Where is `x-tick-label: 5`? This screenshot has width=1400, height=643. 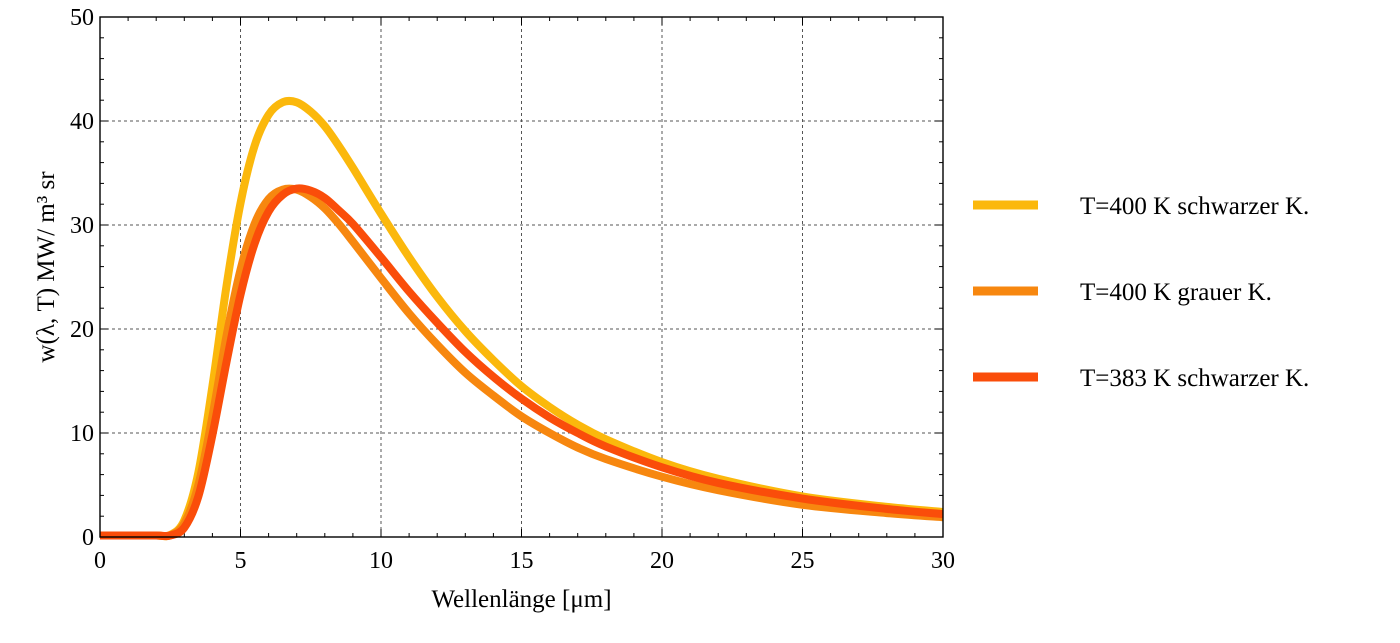
x-tick-label: 5 is located at coordinates (241, 561).